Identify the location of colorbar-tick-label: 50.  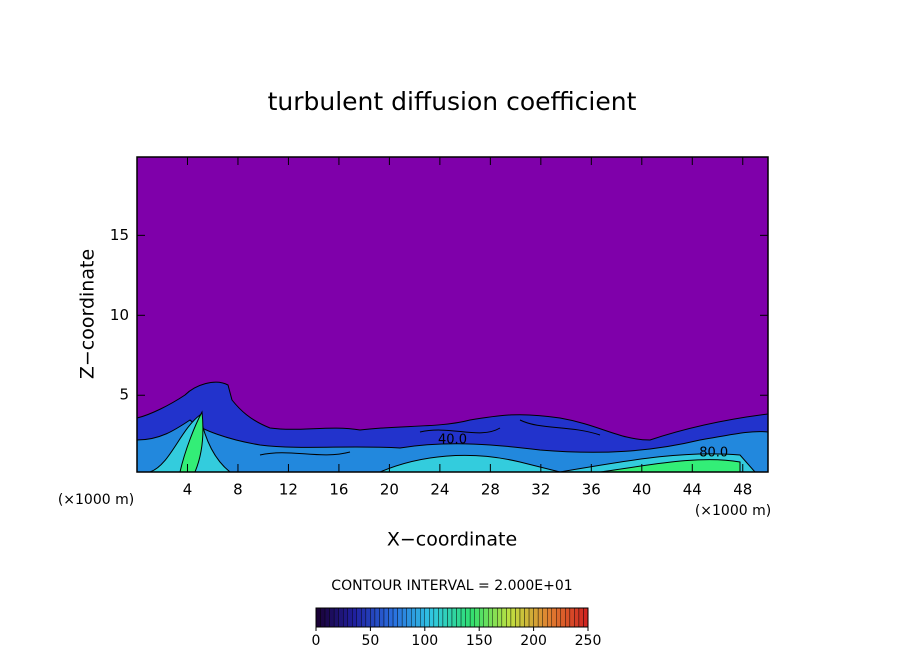
(370, 641).